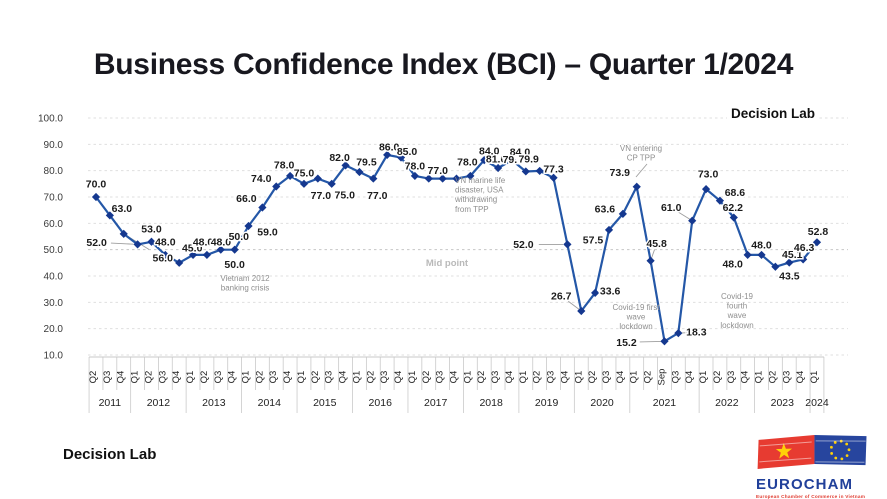 The image size is (887, 499). What do you see at coordinates (733, 208) in the screenshot?
I see `data-label: 62.2` at bounding box center [733, 208].